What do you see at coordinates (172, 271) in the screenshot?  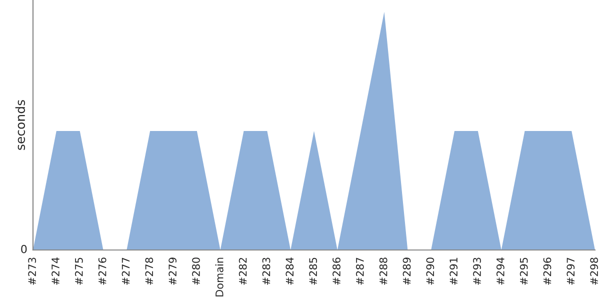 I see `x-tick-label: #279` at bounding box center [172, 271].